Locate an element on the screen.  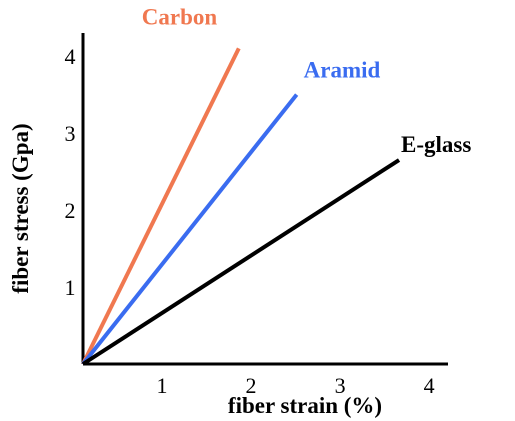
x-axis-label: fiber strain (%) is located at coordinates (305, 405).